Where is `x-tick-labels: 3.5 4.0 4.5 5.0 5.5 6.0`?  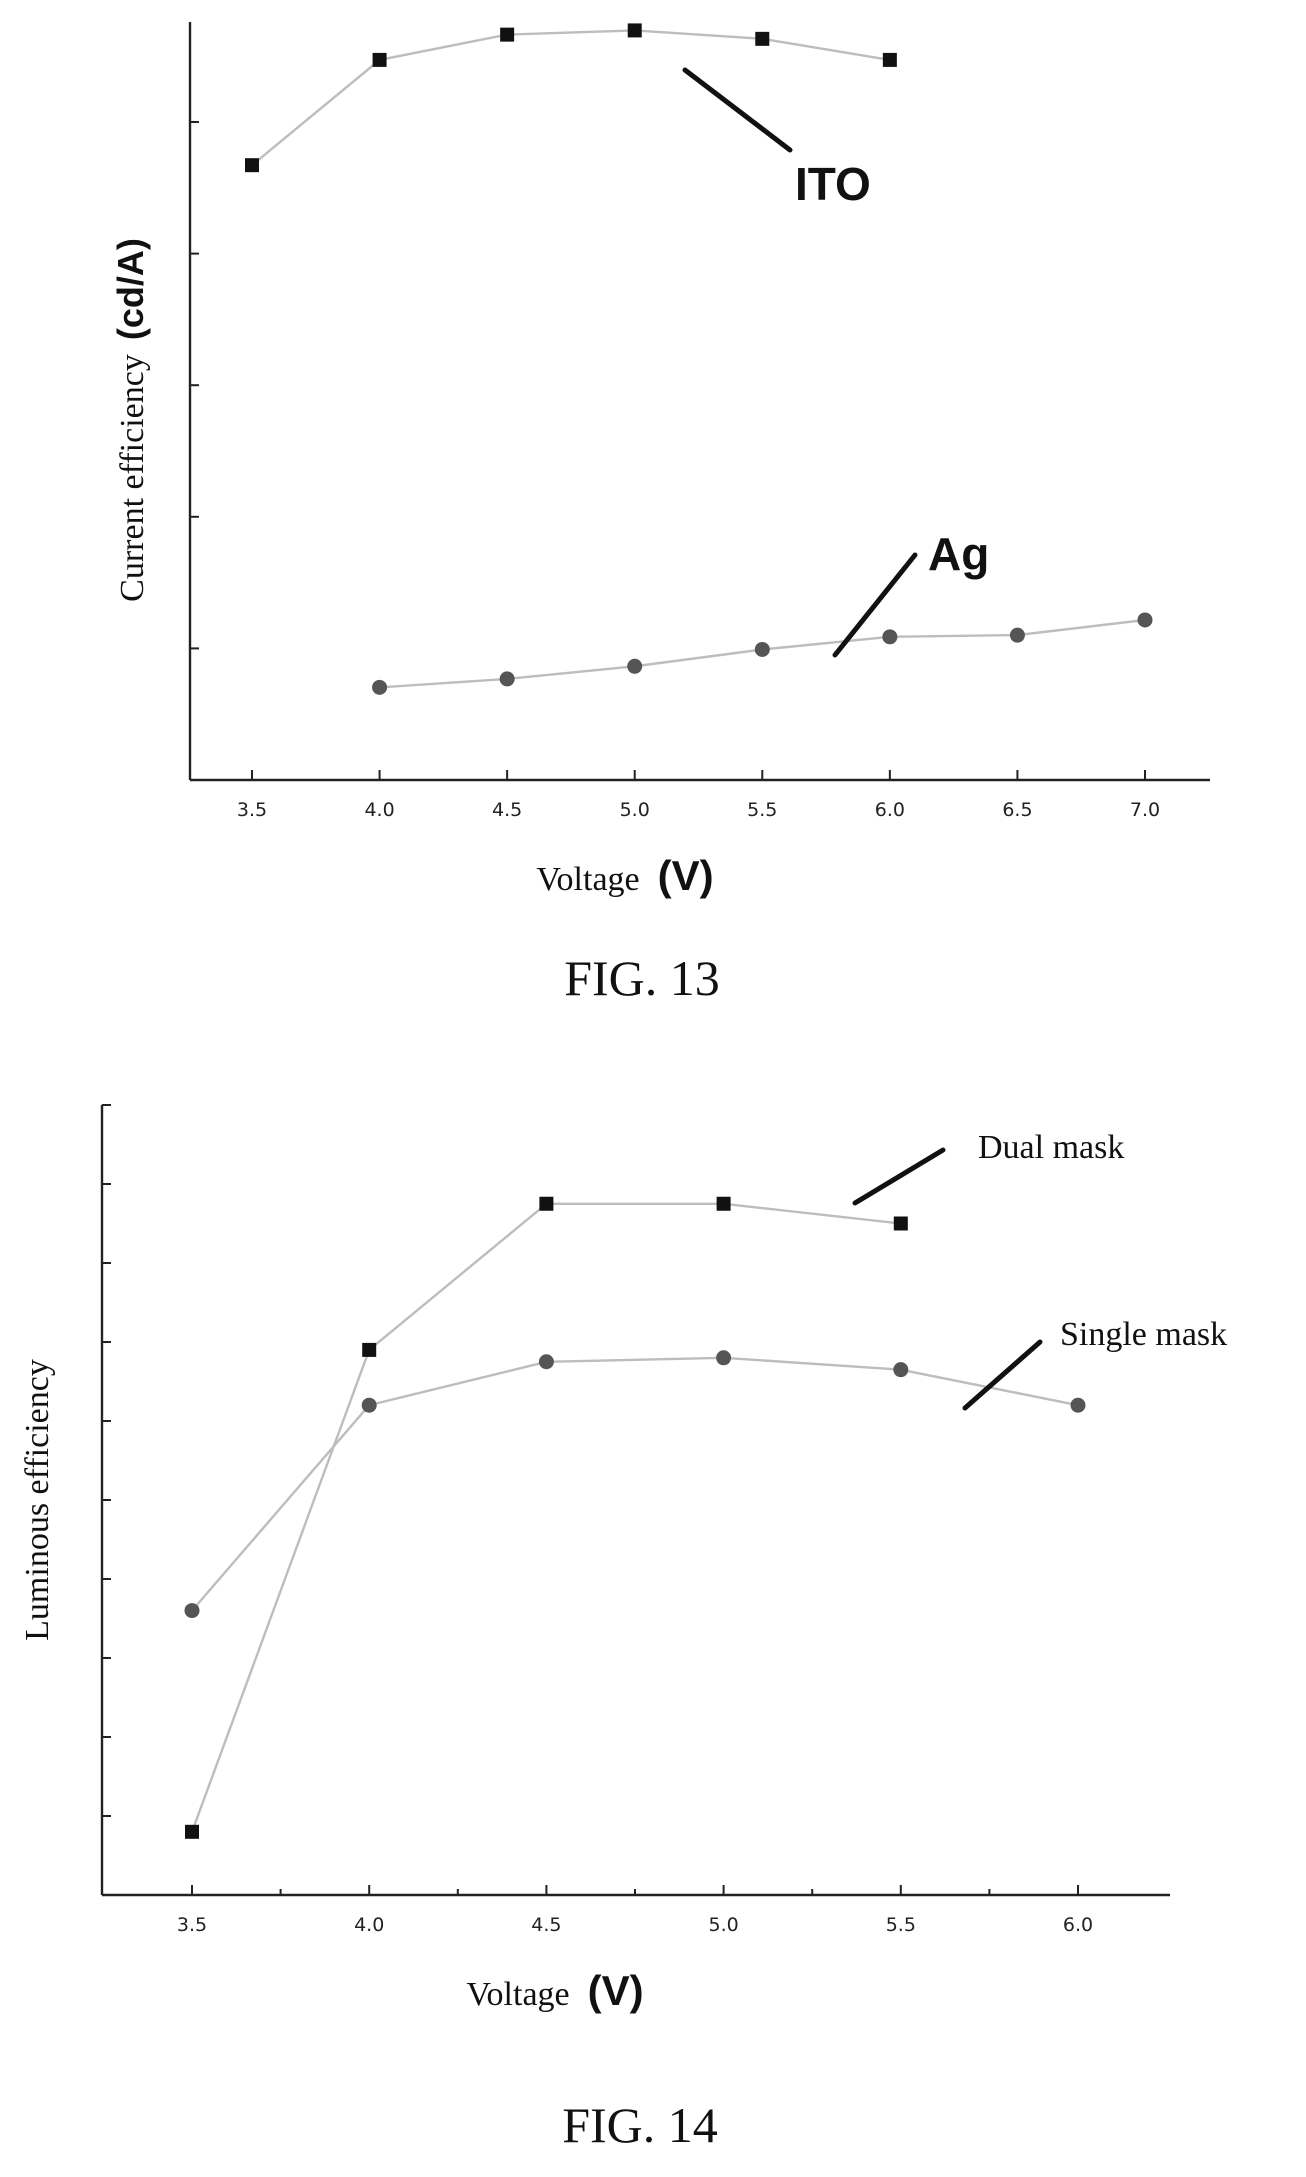
x-tick-labels: 3.5 4.0 4.5 5.0 5.5 6.0 is located at coordinates (635, 1925).